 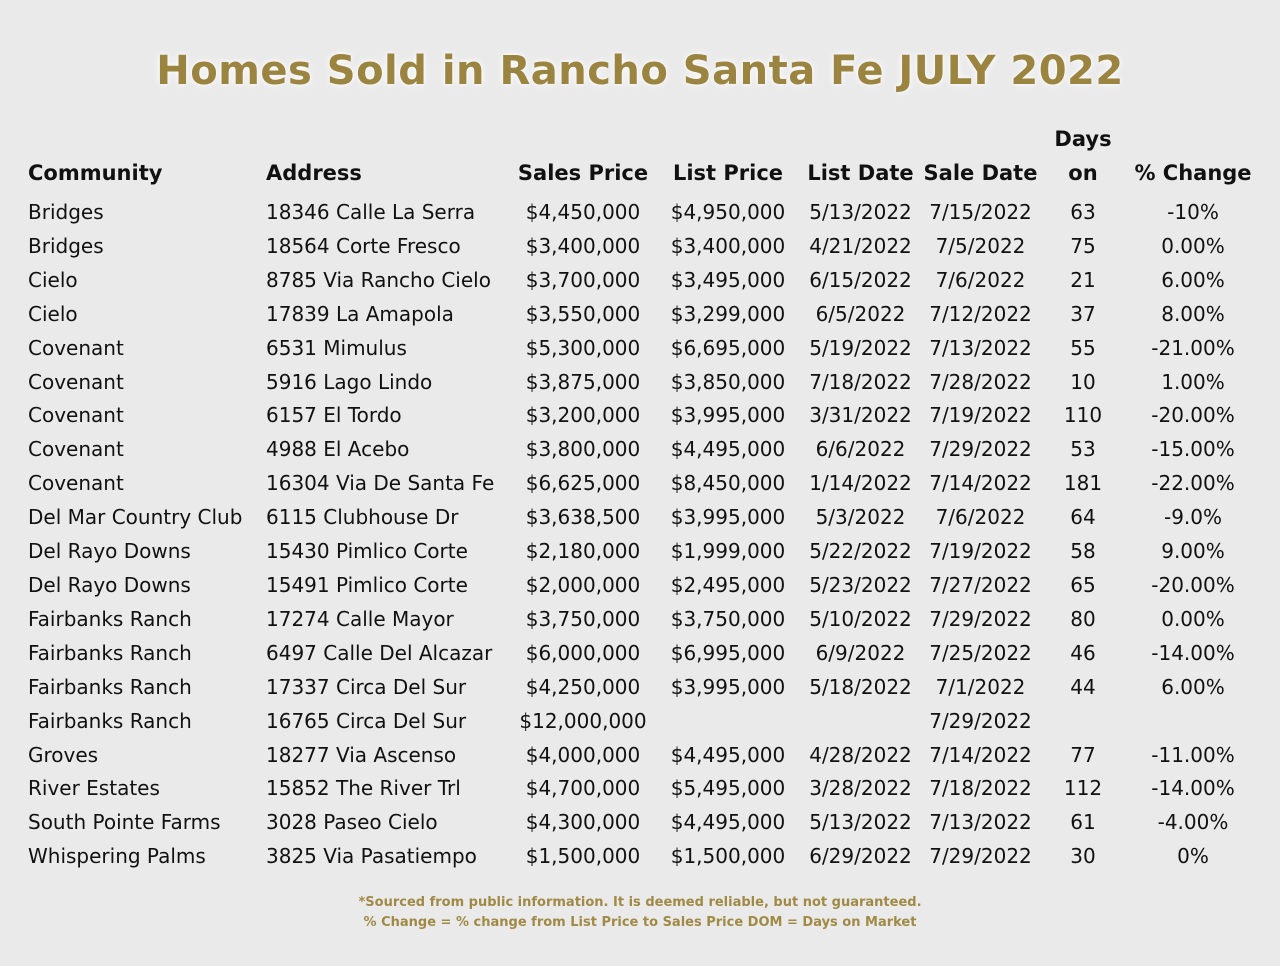 What do you see at coordinates (583, 551) in the screenshot?
I see `cell-sales-price: $2,180,000` at bounding box center [583, 551].